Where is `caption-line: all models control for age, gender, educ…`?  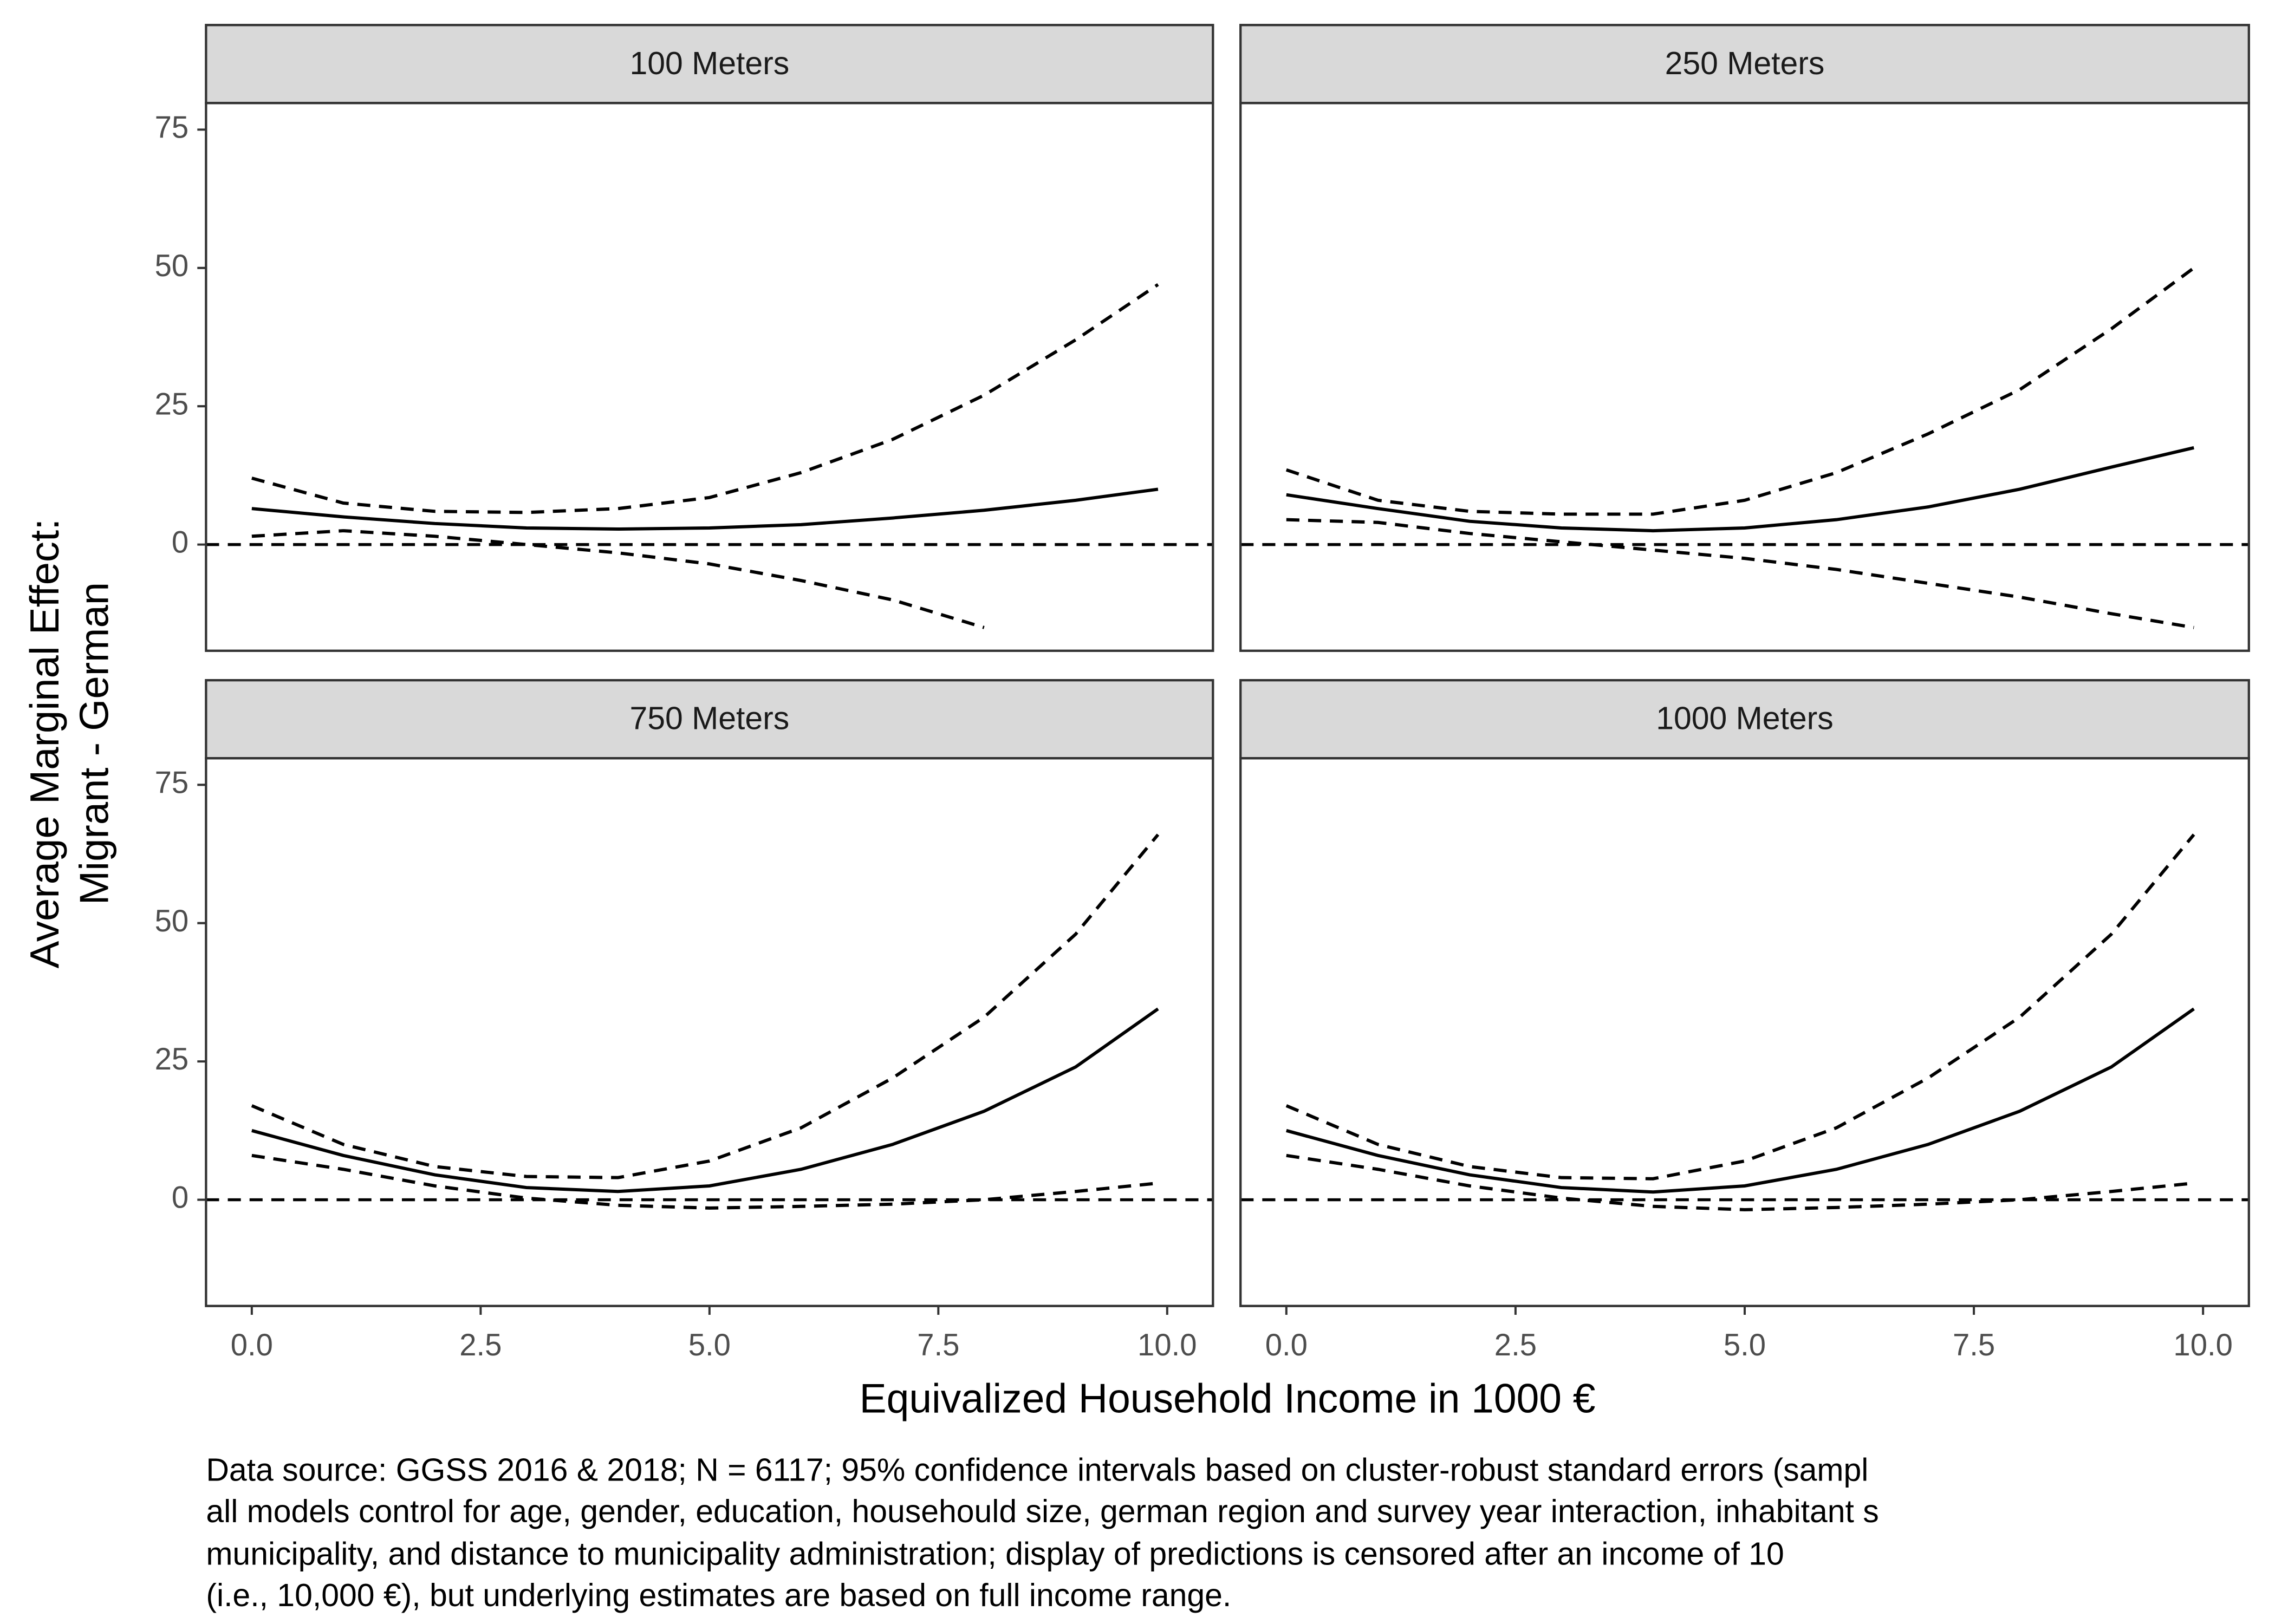 caption-line: all models control for age, gender, educ… is located at coordinates (1042, 1510).